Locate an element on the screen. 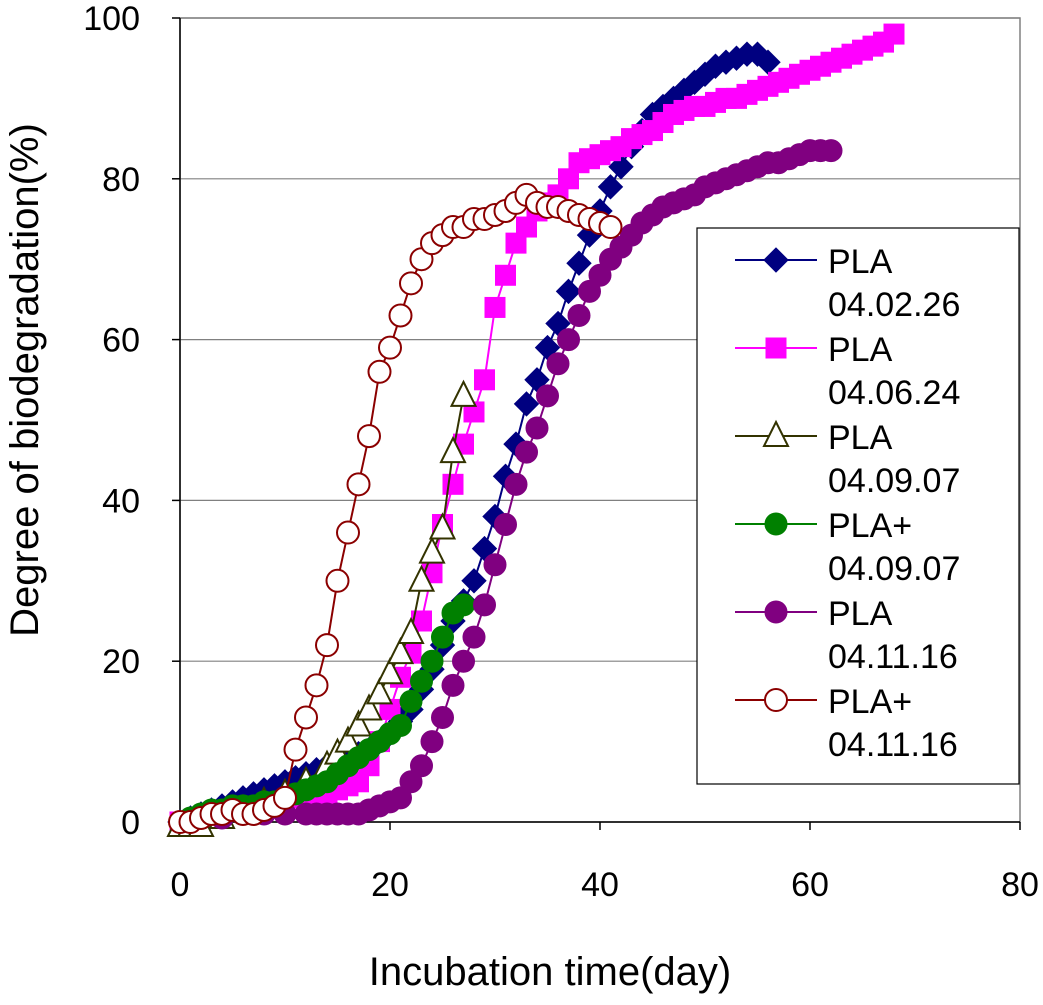 Image resolution: width=1043 pixels, height=1005 pixels. legend-item: PLA+ 04.09.07 is located at coordinates (847, 547).